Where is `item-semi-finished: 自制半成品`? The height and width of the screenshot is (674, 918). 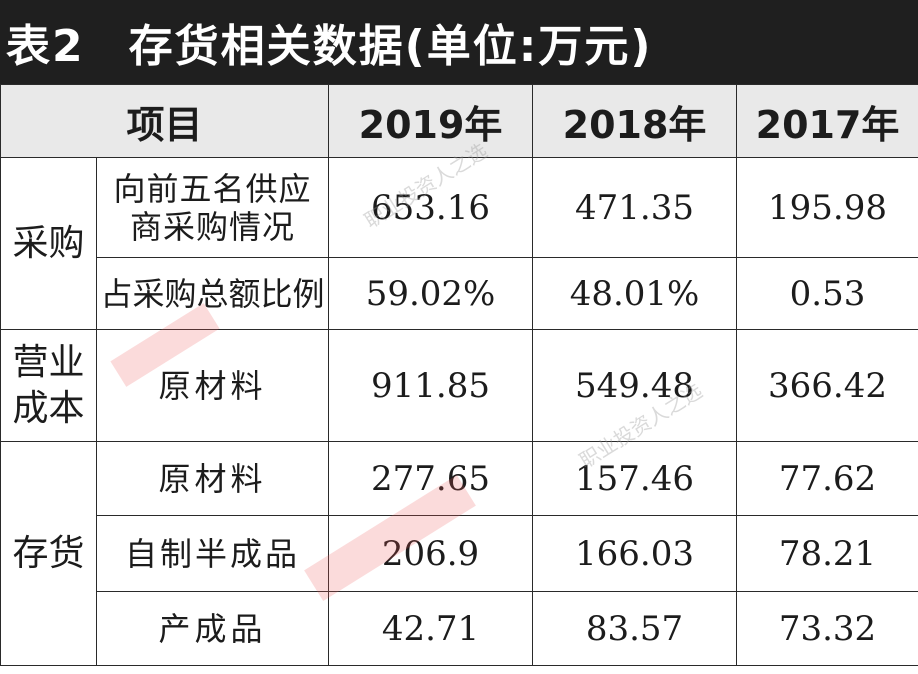 item-semi-finished: 自制半成品 is located at coordinates (212, 553).